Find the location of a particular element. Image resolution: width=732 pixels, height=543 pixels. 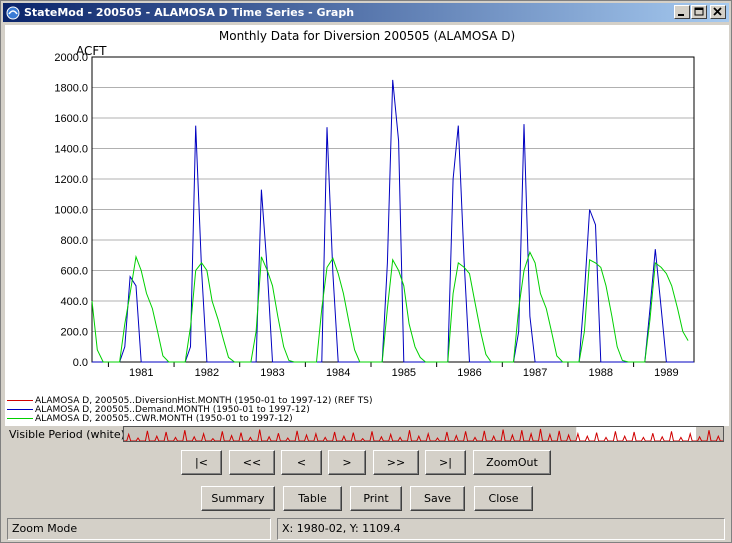

close-button: Close is located at coordinates (503, 498).